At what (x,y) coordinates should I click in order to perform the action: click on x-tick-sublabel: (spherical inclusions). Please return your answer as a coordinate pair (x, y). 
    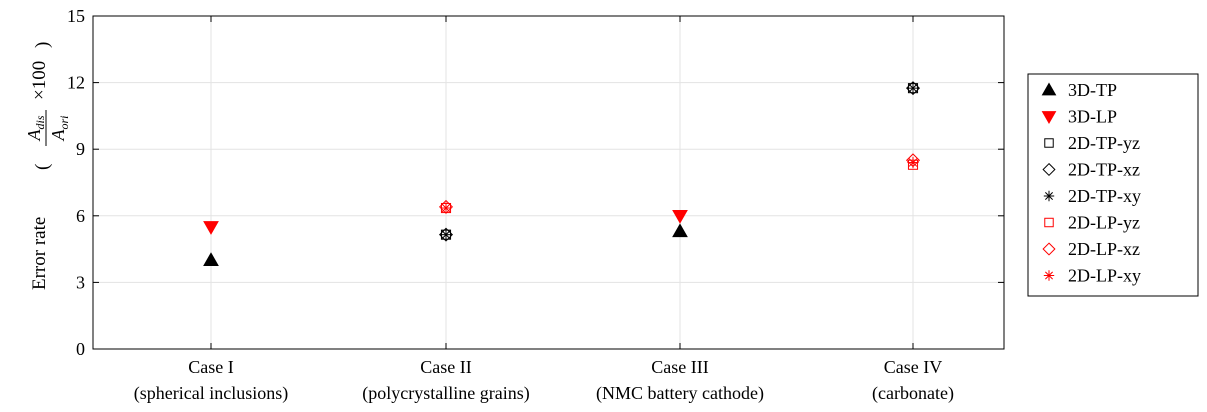
    Looking at the image, I should click on (211, 393).